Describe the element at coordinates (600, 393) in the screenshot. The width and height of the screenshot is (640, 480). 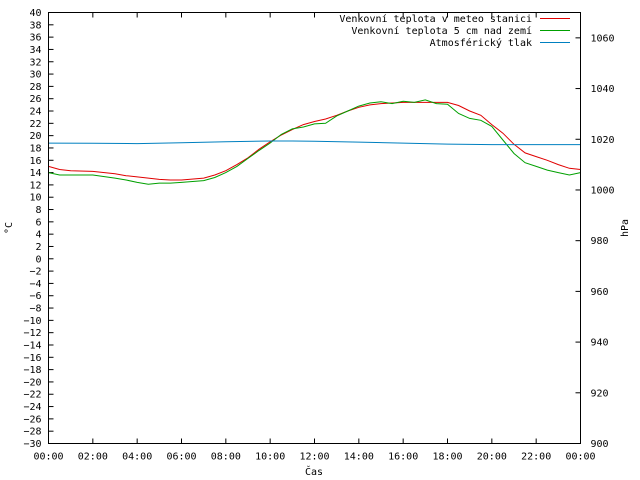
I see `y-right-tick-label: 920` at that location.